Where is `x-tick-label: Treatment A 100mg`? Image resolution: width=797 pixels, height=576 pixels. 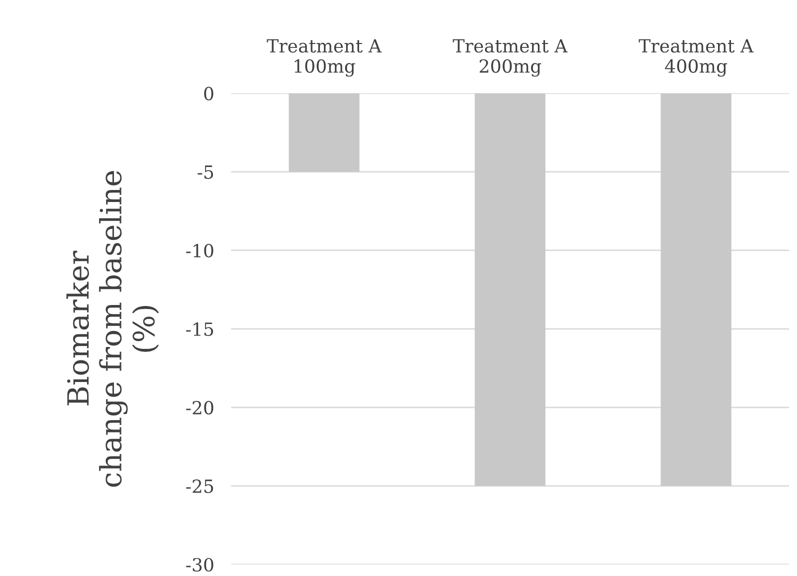
x-tick-label: Treatment A 100mg is located at coordinates (324, 58).